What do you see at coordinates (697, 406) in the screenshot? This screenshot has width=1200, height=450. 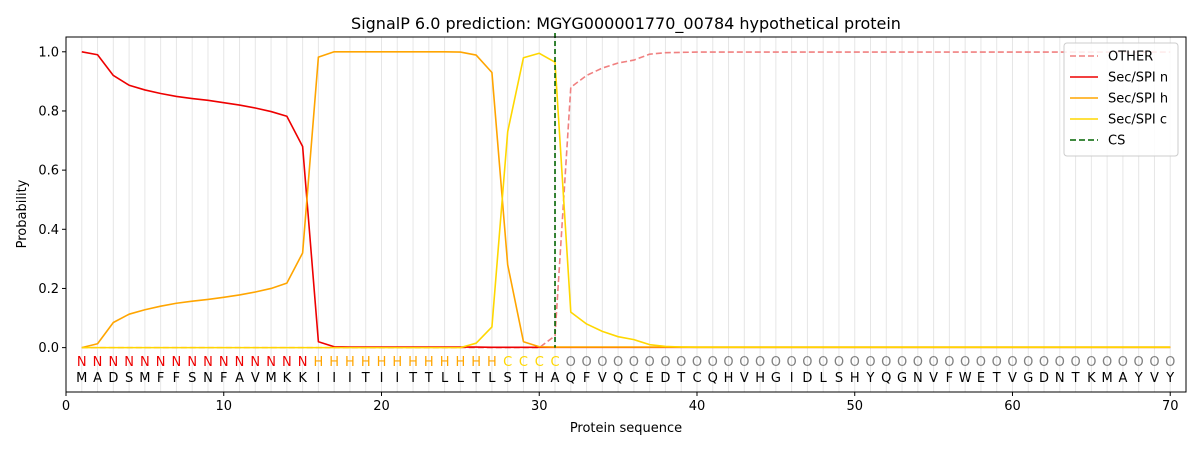 I see `x-tick-label: 40` at bounding box center [697, 406].